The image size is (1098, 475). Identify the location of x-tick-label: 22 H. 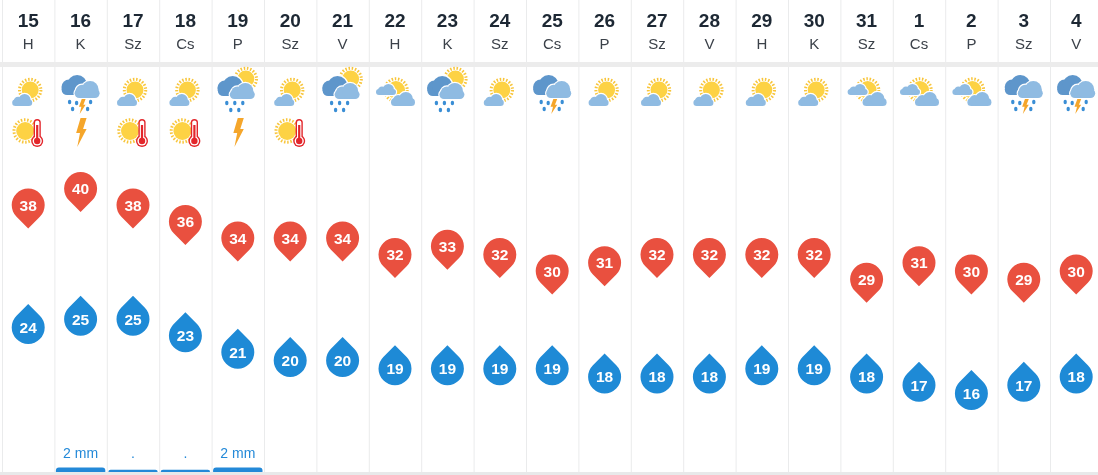
(395, 31).